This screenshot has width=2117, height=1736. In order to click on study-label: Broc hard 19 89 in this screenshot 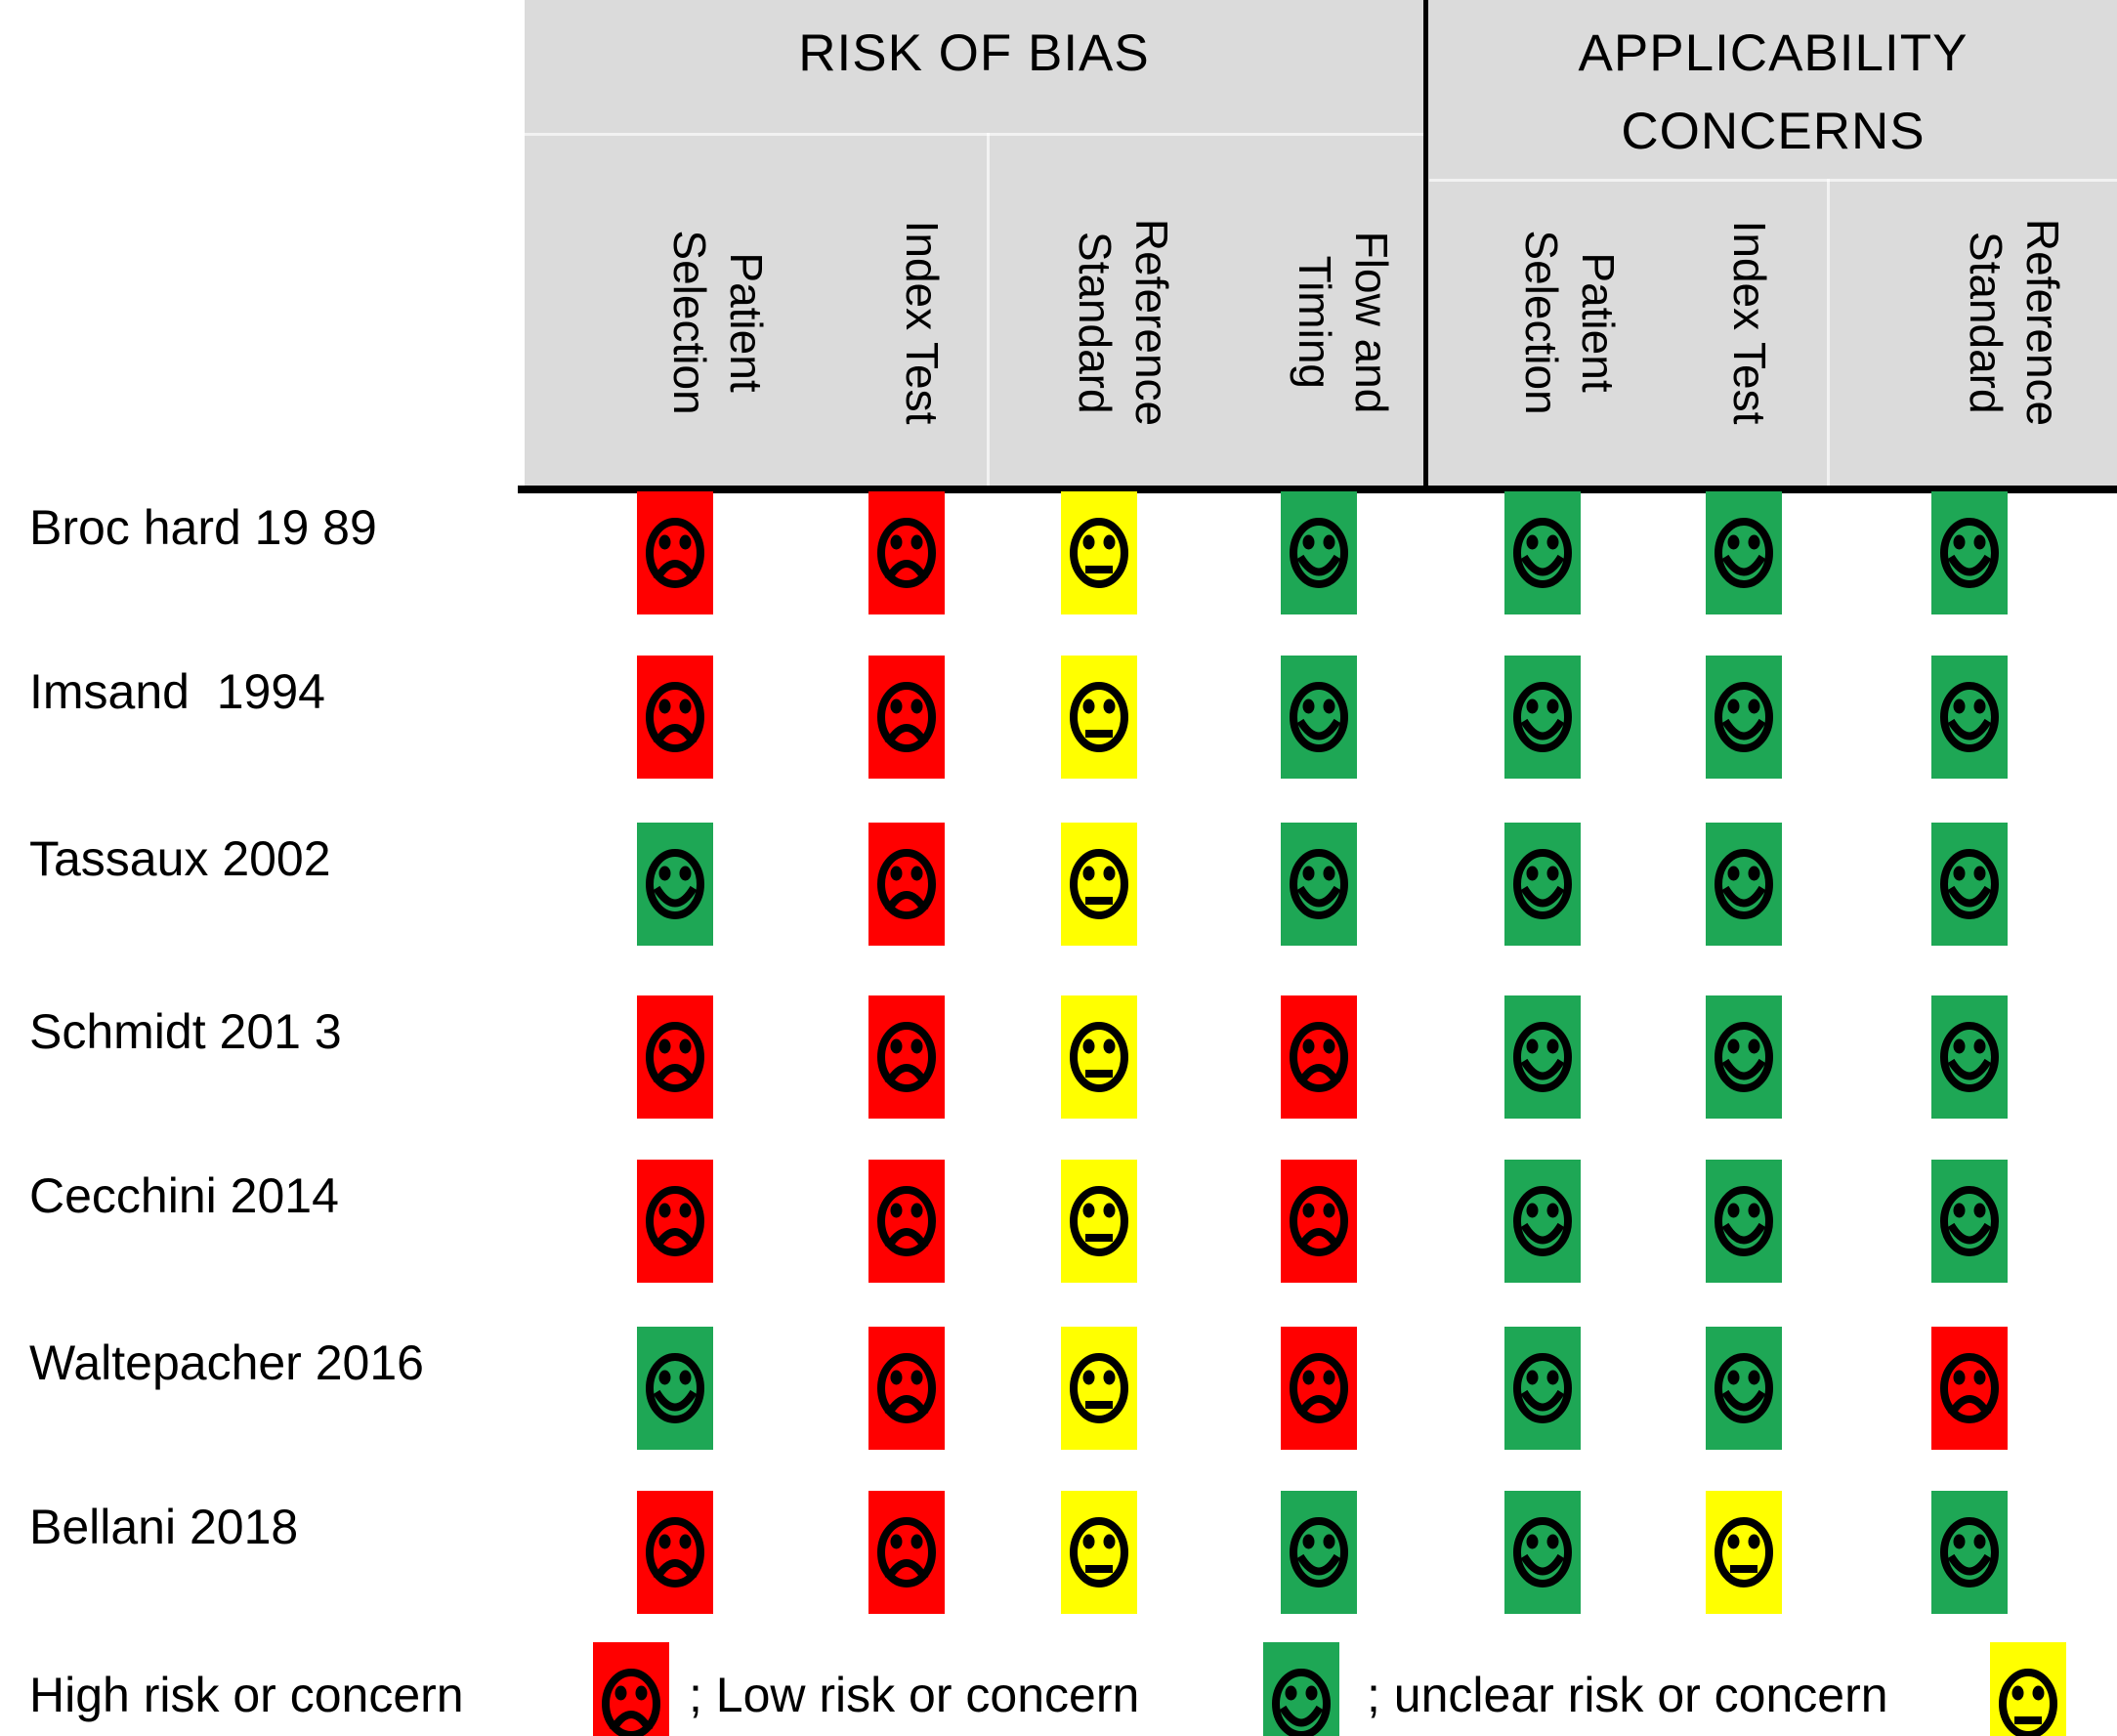, I will do `click(203, 527)`.